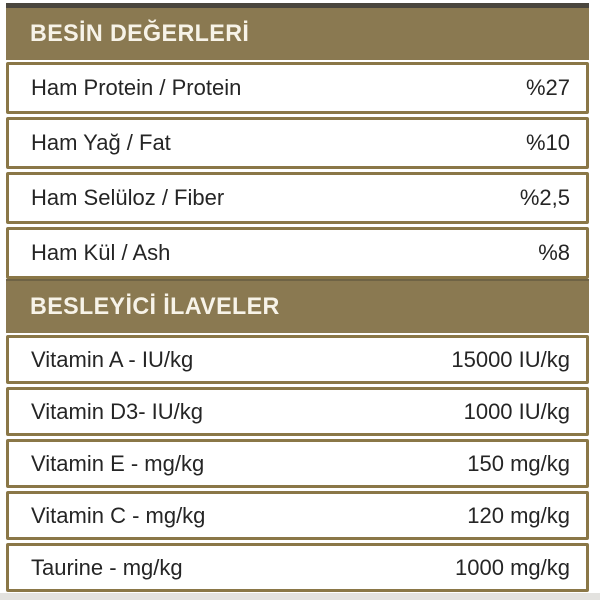  Describe the element at coordinates (516, 411) in the screenshot. I see `row-value: 1000 IU/kg` at that location.